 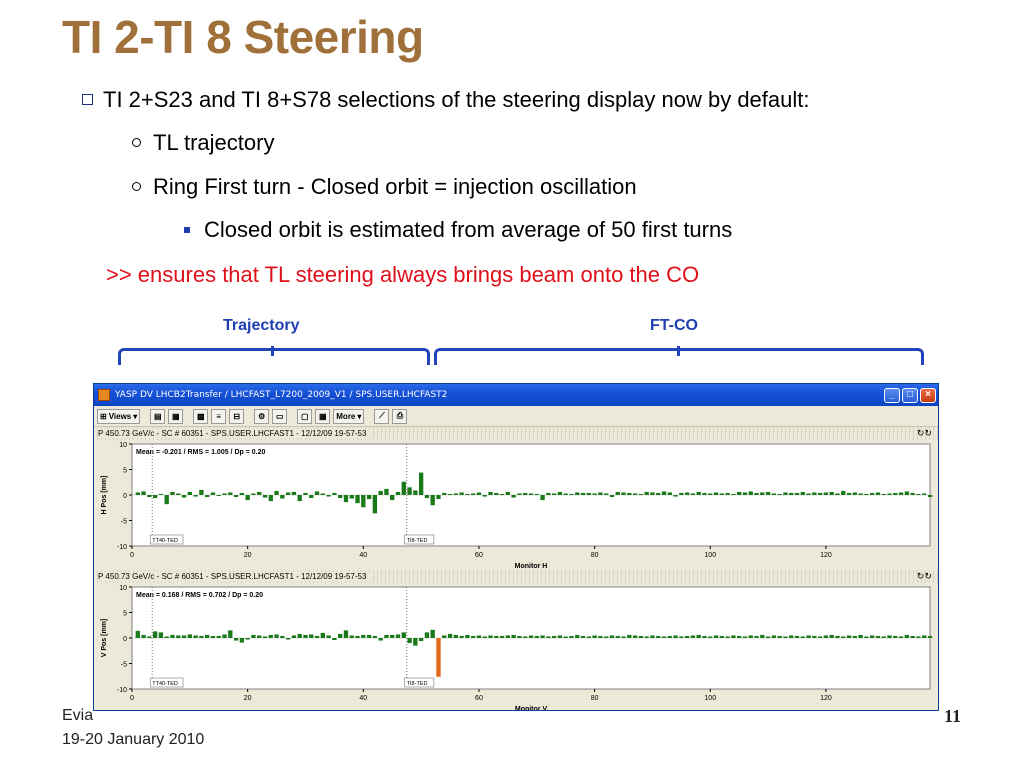 I want to click on maximize-icon: □, so click(x=910, y=395).